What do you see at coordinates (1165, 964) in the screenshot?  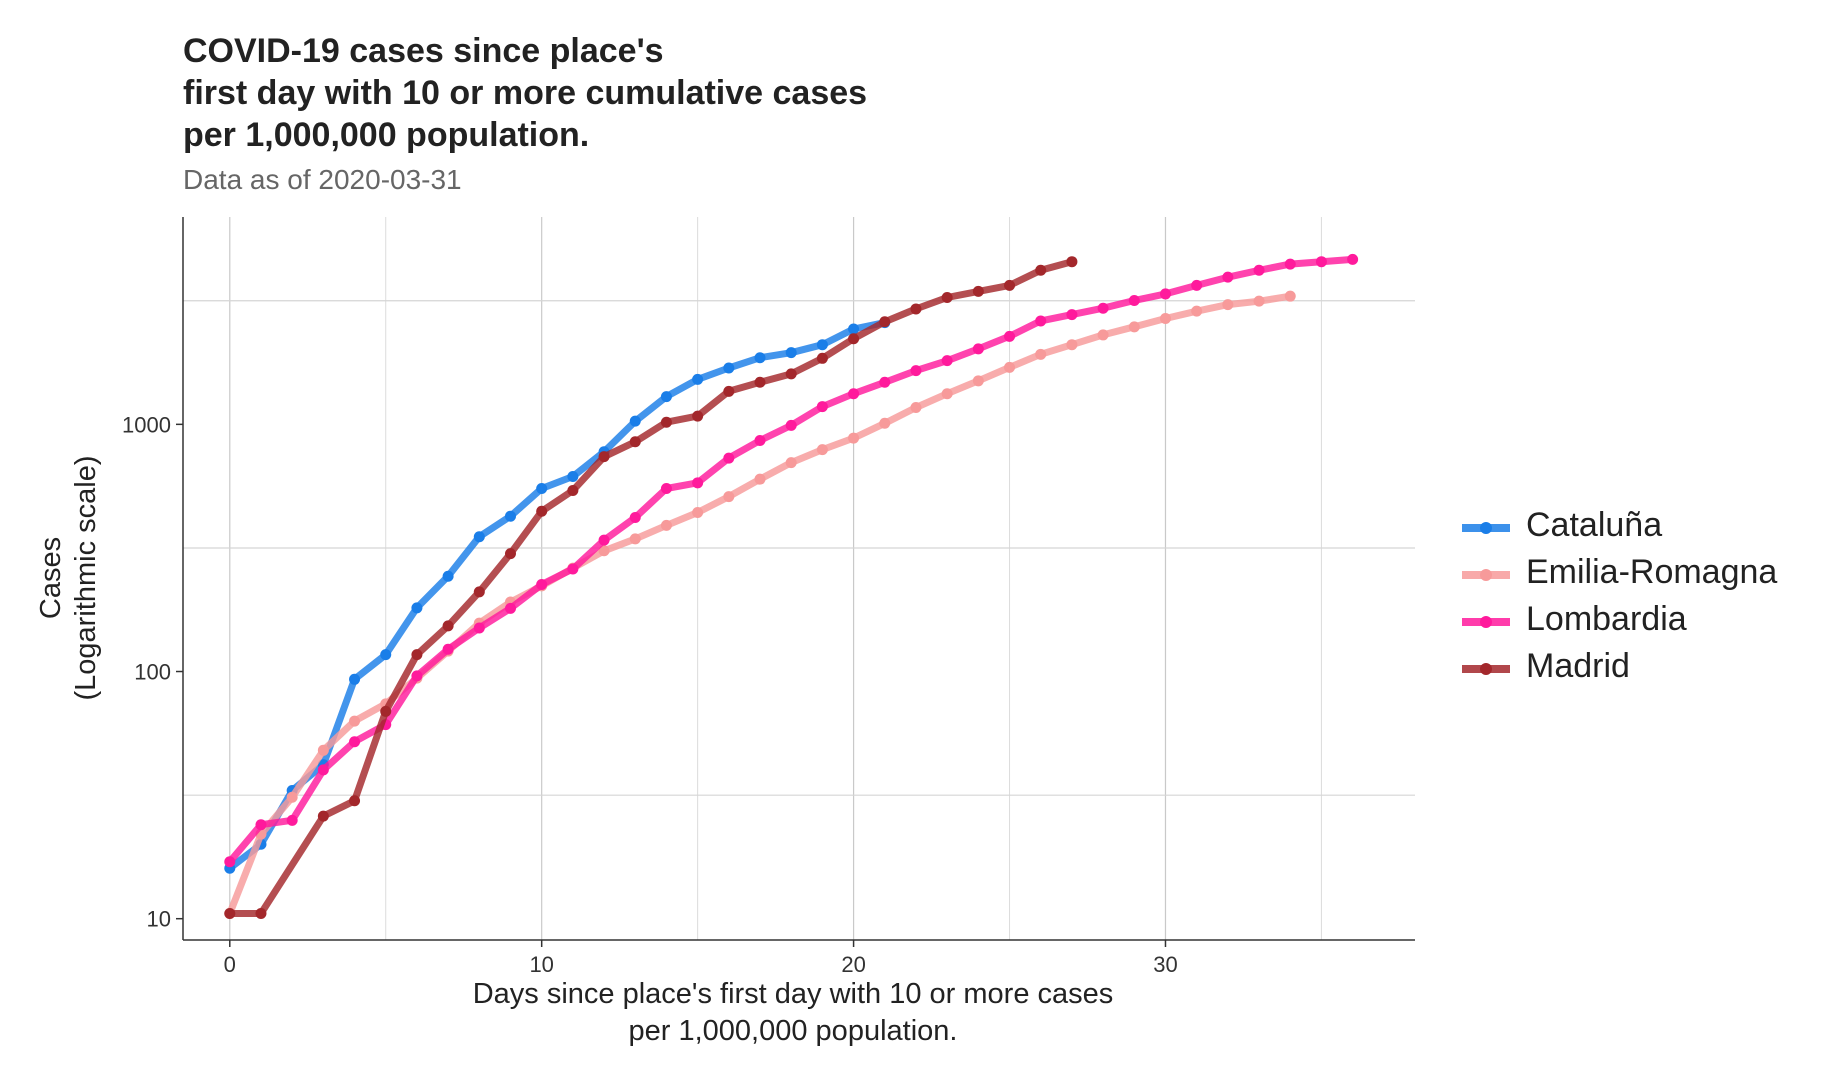 I see `x-tick-label: 30` at bounding box center [1165, 964].